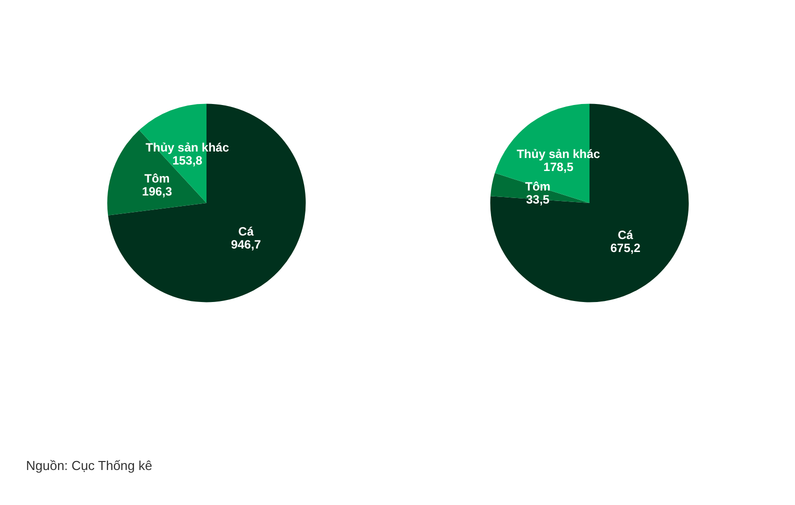 The width and height of the screenshot is (795, 505). Describe the element at coordinates (246, 244) in the screenshot. I see `data-label: 946,7` at that location.